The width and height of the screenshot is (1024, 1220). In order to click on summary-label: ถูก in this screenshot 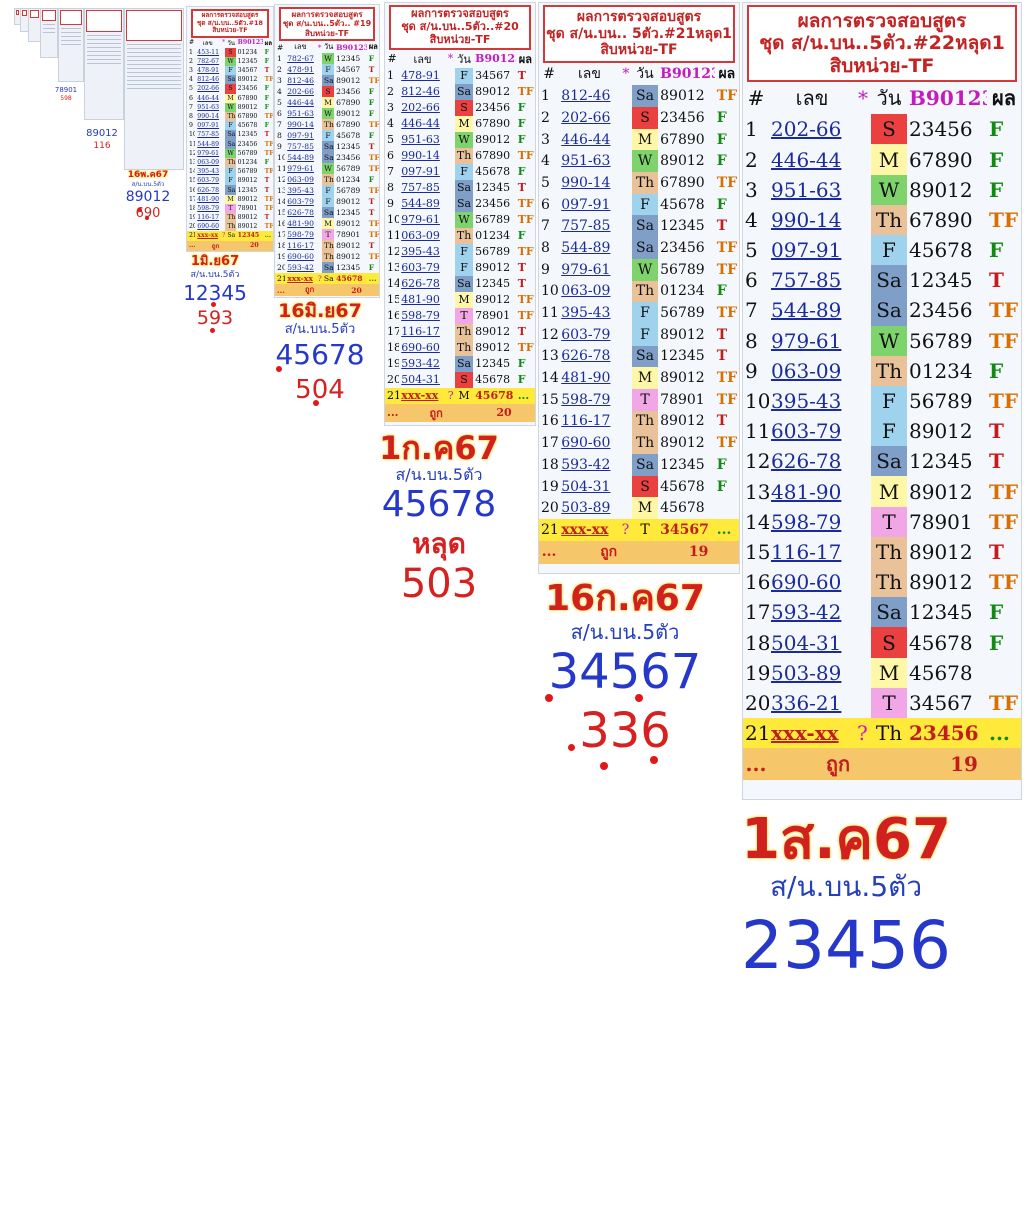, I will do `click(436, 412)`.